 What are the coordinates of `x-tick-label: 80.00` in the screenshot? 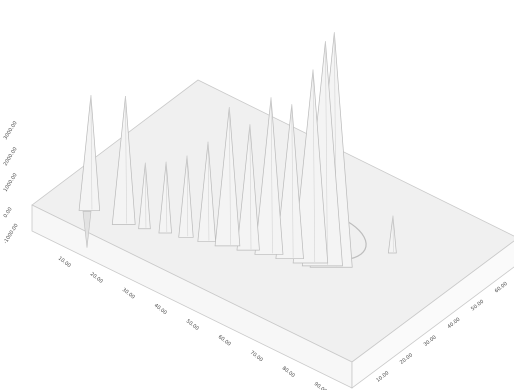 It's located at (288, 372).